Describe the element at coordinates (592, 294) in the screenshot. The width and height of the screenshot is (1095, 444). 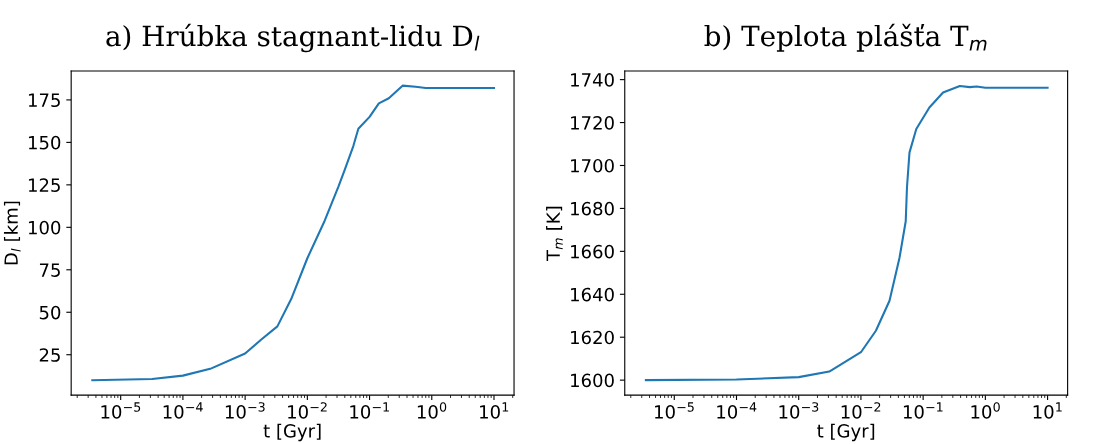
I see `y-tick-label: 1640` at that location.